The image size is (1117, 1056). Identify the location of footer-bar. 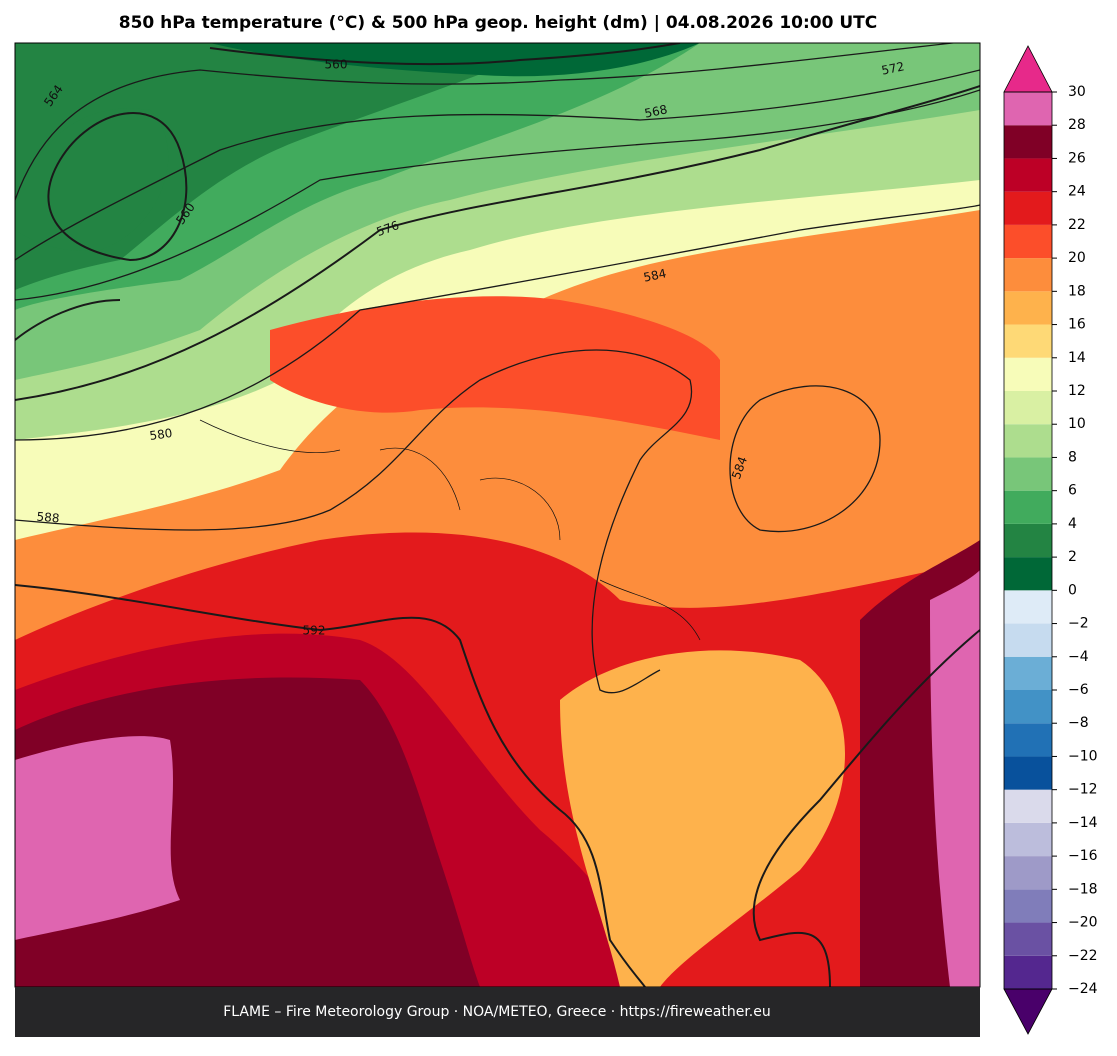
(497, 1012).